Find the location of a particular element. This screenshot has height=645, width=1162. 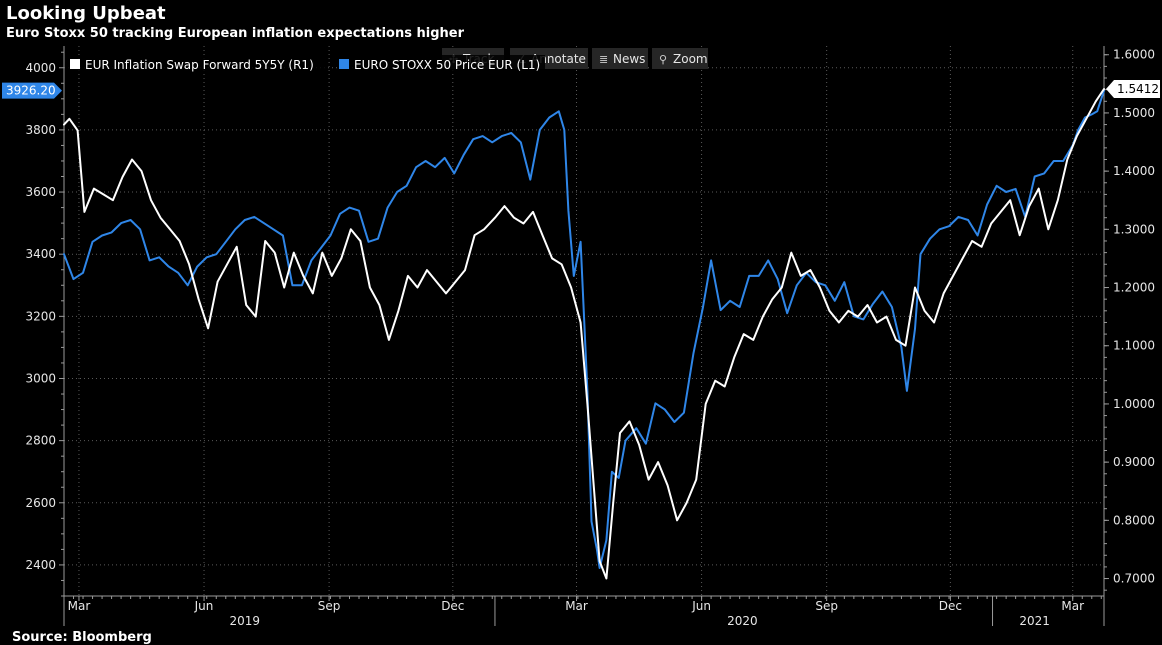

right-marker-bg is located at coordinates (1133, 88).